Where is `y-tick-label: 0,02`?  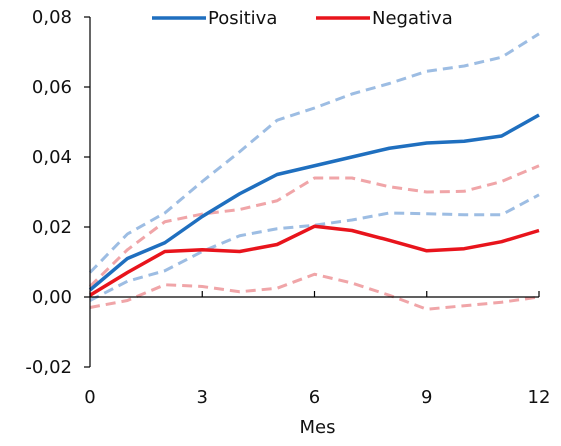
y-tick-label: 0,02 is located at coordinates (52, 227).